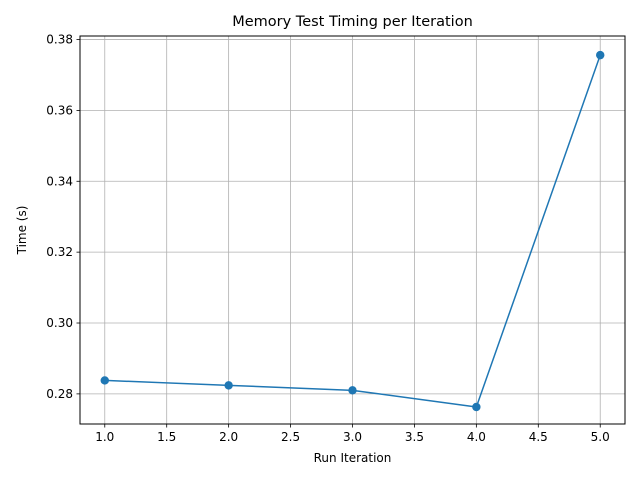 The width and height of the screenshot is (640, 480). What do you see at coordinates (414, 437) in the screenshot?
I see `x-tick-label: 3.5` at bounding box center [414, 437].